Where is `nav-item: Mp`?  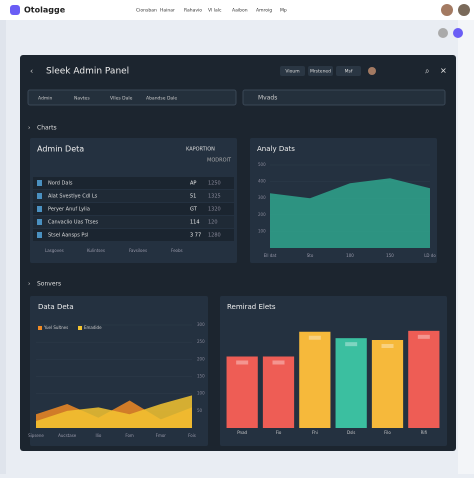 nav-item: Mp is located at coordinates (283, 11).